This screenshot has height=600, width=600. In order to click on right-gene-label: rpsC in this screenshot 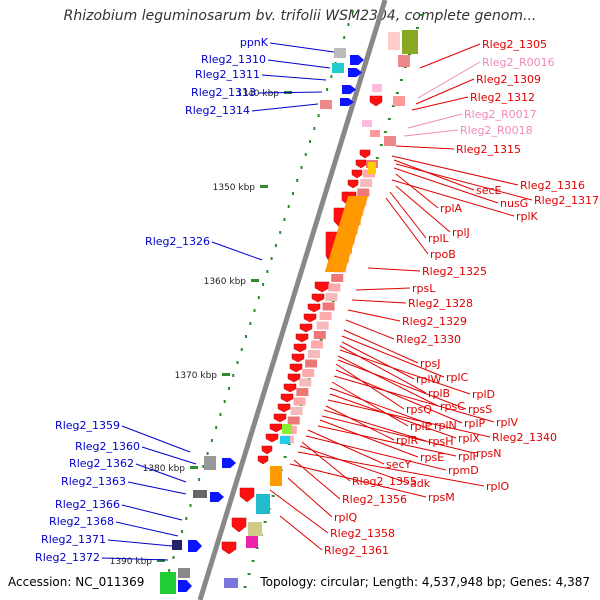, I will do `click(452, 406)`.